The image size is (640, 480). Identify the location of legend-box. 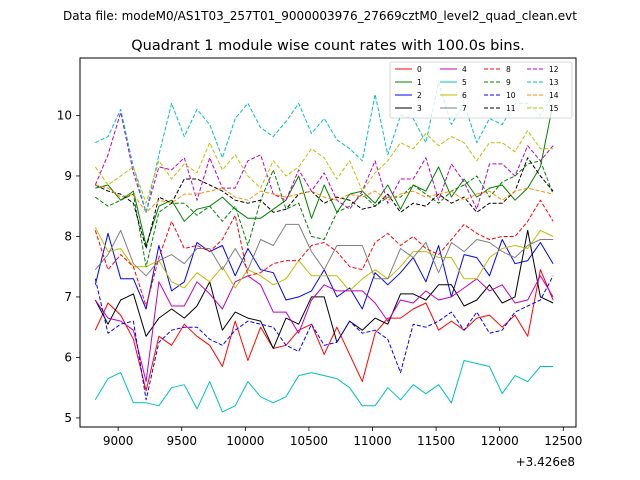
(481, 90).